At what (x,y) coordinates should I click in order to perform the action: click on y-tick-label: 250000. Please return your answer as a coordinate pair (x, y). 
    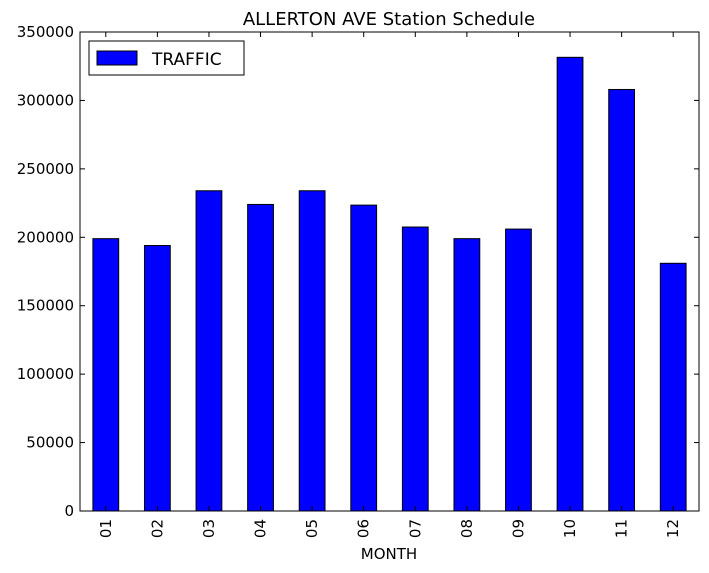
    Looking at the image, I should click on (45, 169).